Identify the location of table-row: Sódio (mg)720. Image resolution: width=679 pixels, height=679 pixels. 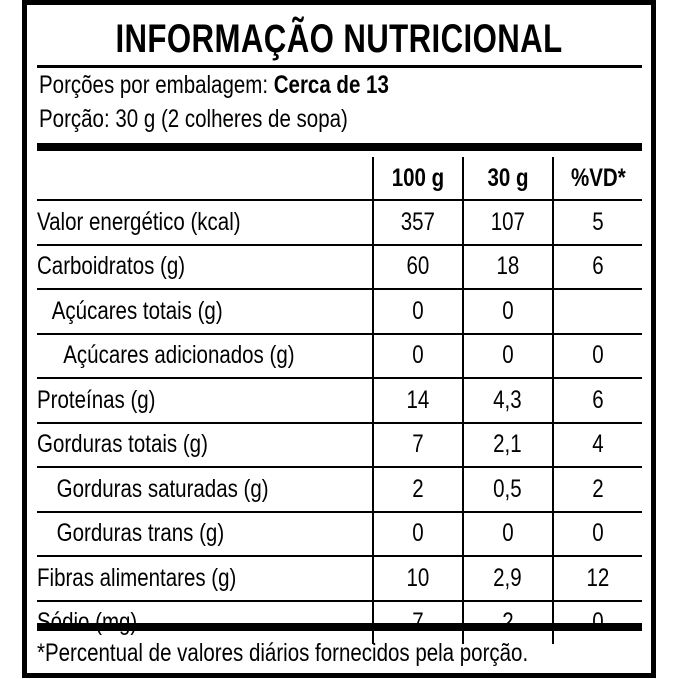
(339, 621).